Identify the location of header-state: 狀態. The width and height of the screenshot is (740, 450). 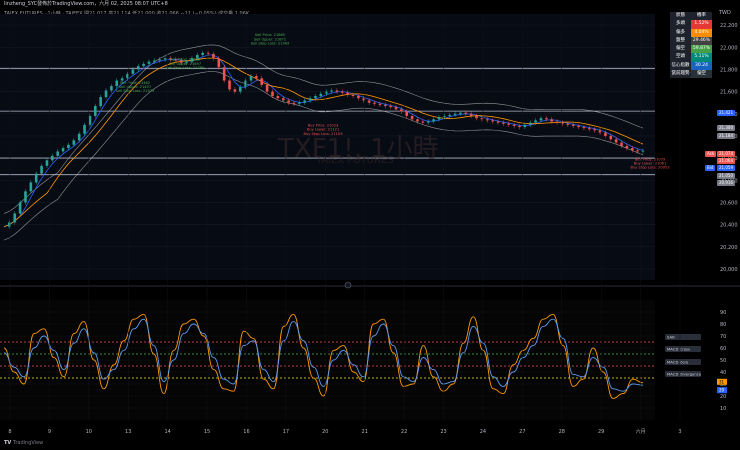
(680, 15).